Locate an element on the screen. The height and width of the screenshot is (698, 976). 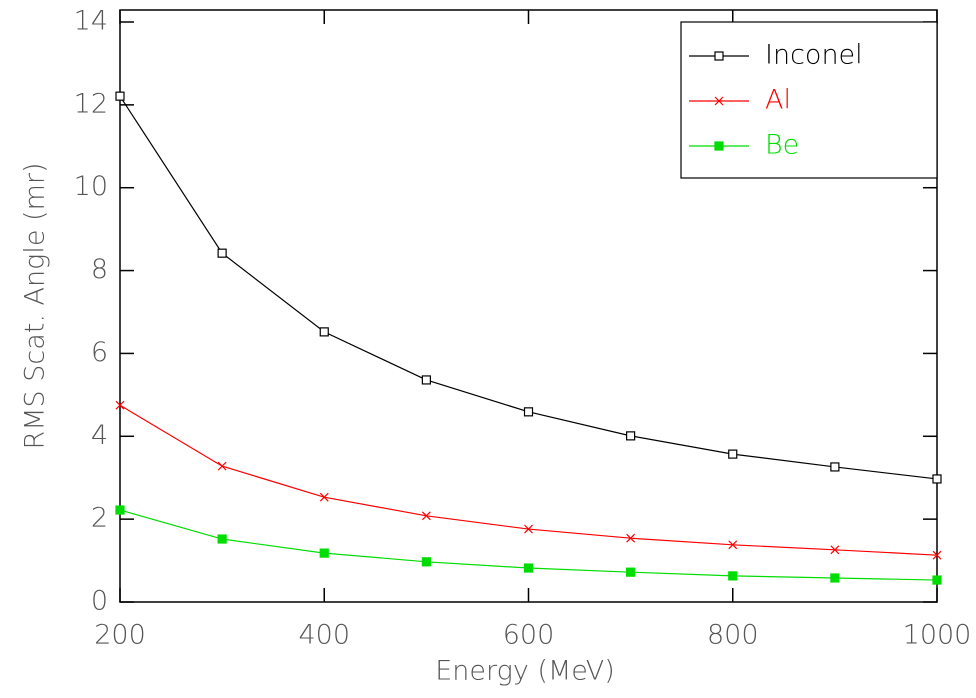
x-tick-label: 600 is located at coordinates (529, 635).